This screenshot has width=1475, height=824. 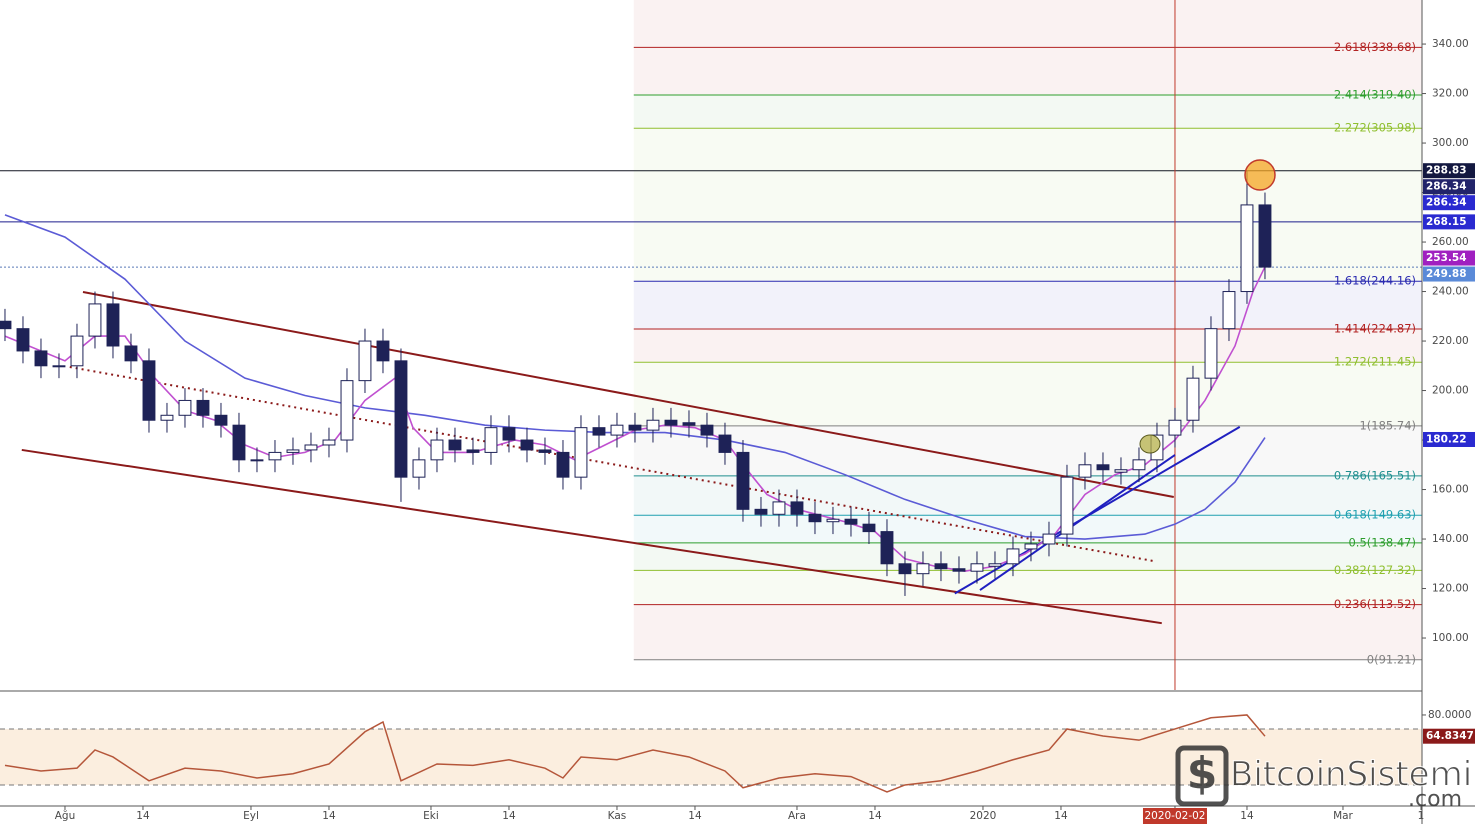 I want to click on highlight-circle, so click(x=1150, y=444).